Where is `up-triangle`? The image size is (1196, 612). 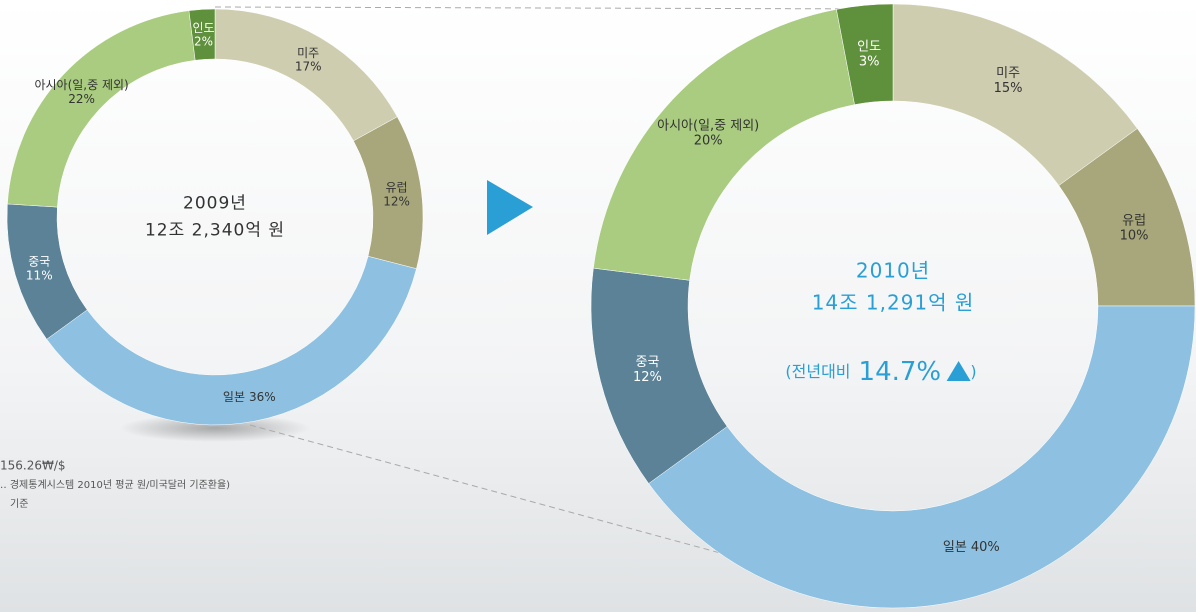 up-triangle is located at coordinates (958, 371).